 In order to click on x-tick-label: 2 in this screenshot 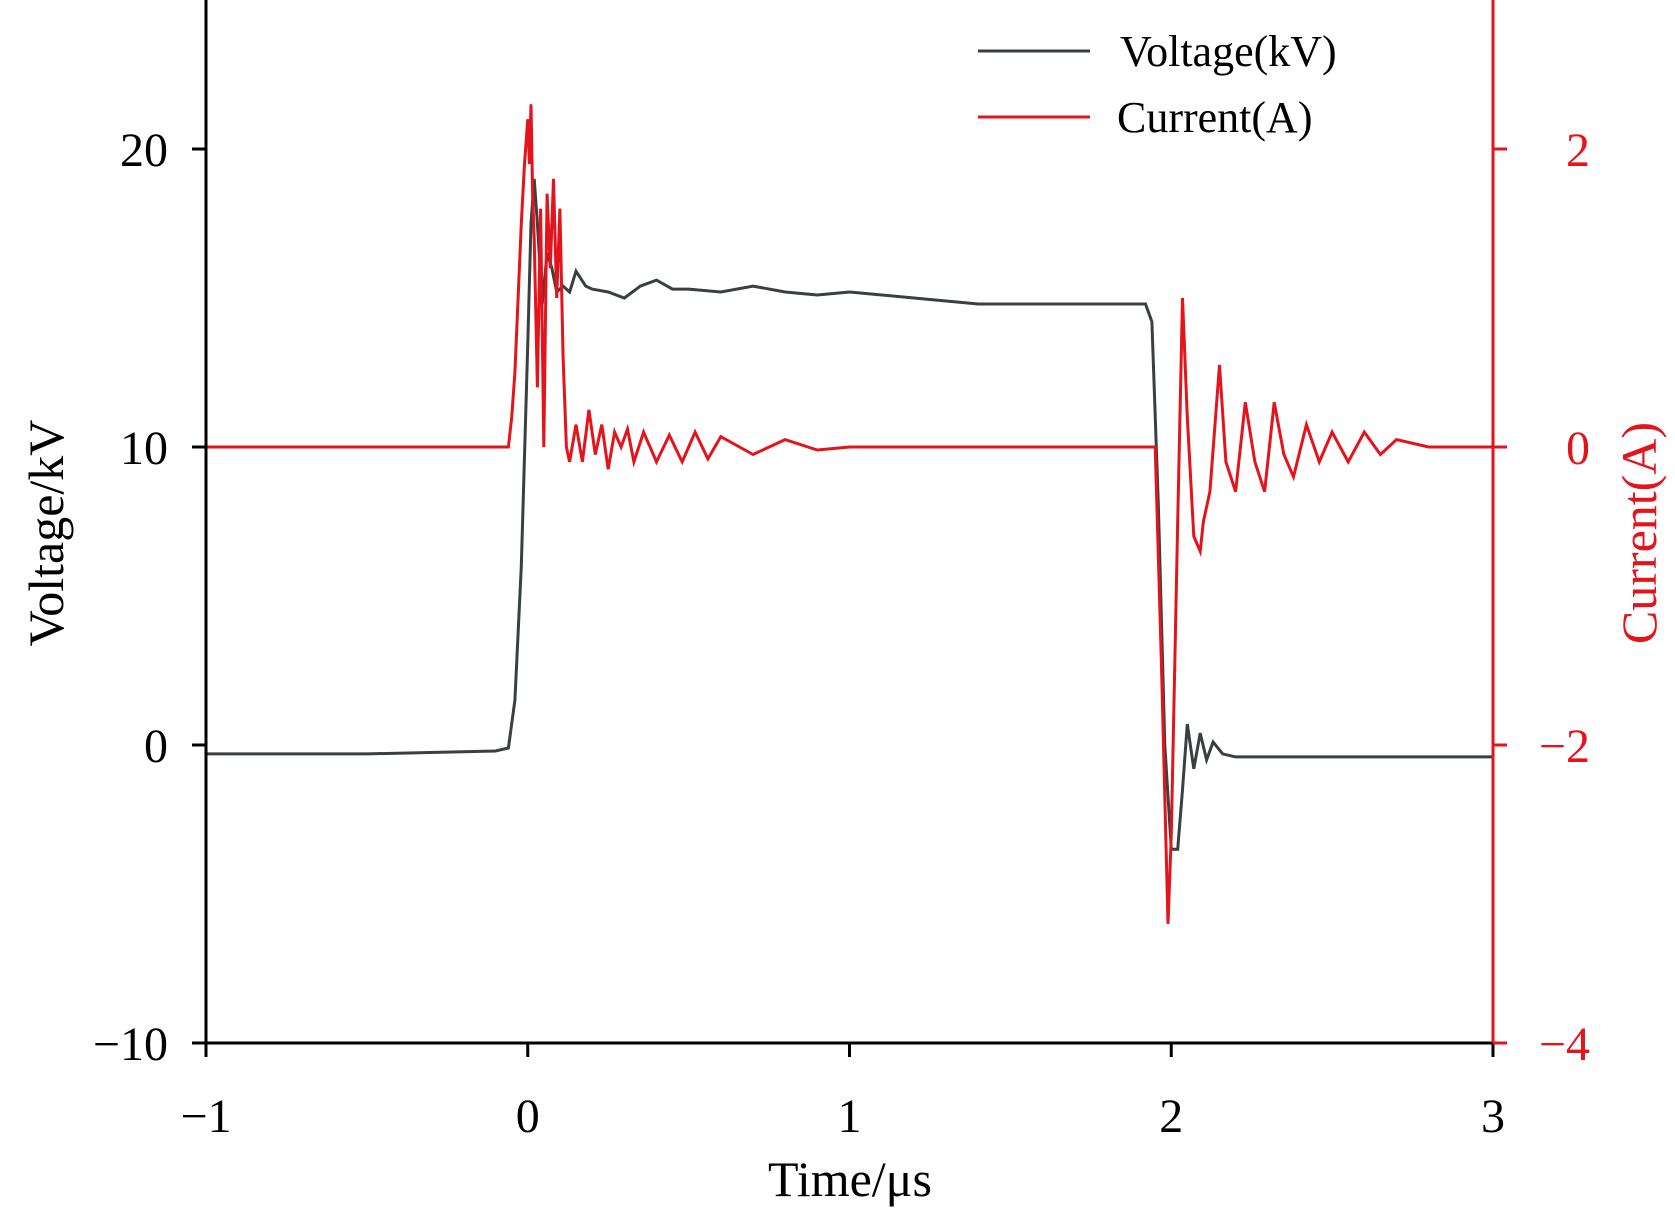, I will do `click(1171, 1116)`.